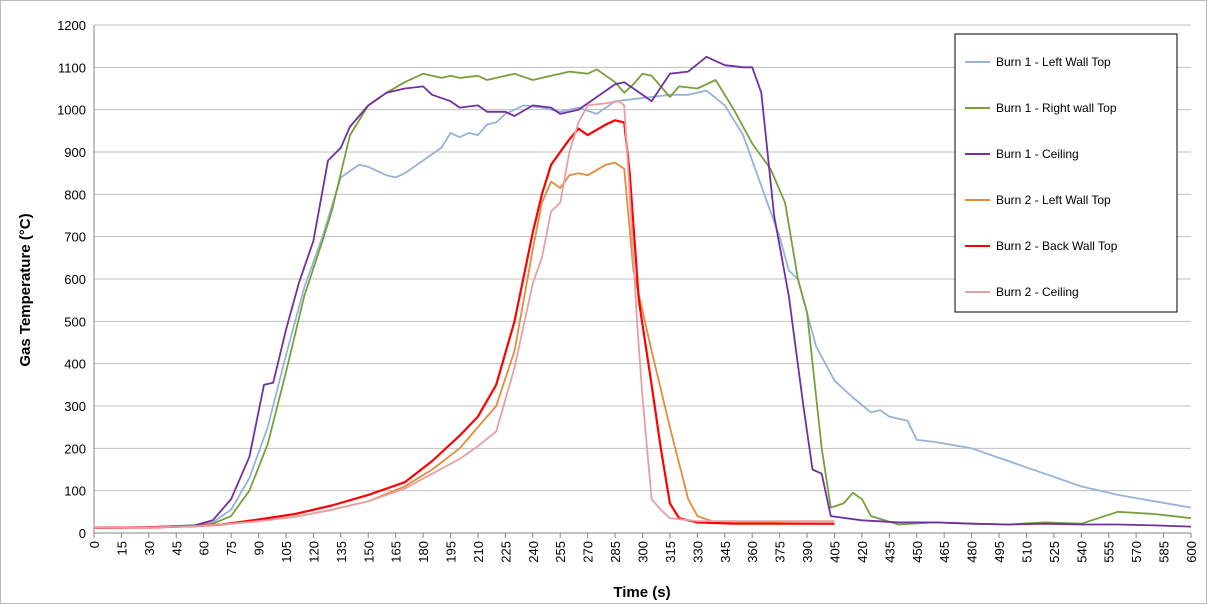 Image resolution: width=1207 pixels, height=604 pixels. Describe the element at coordinates (396, 552) in the screenshot. I see `x-tick-label: 165` at that location.